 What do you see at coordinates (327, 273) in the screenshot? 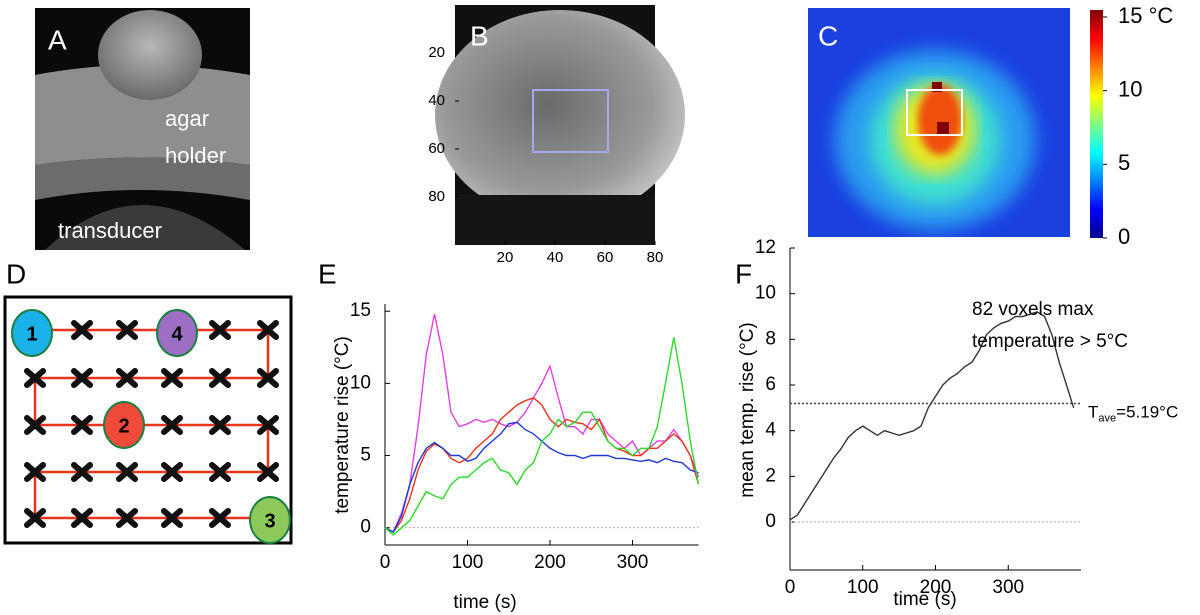
I see `panel-label: E` at bounding box center [327, 273].